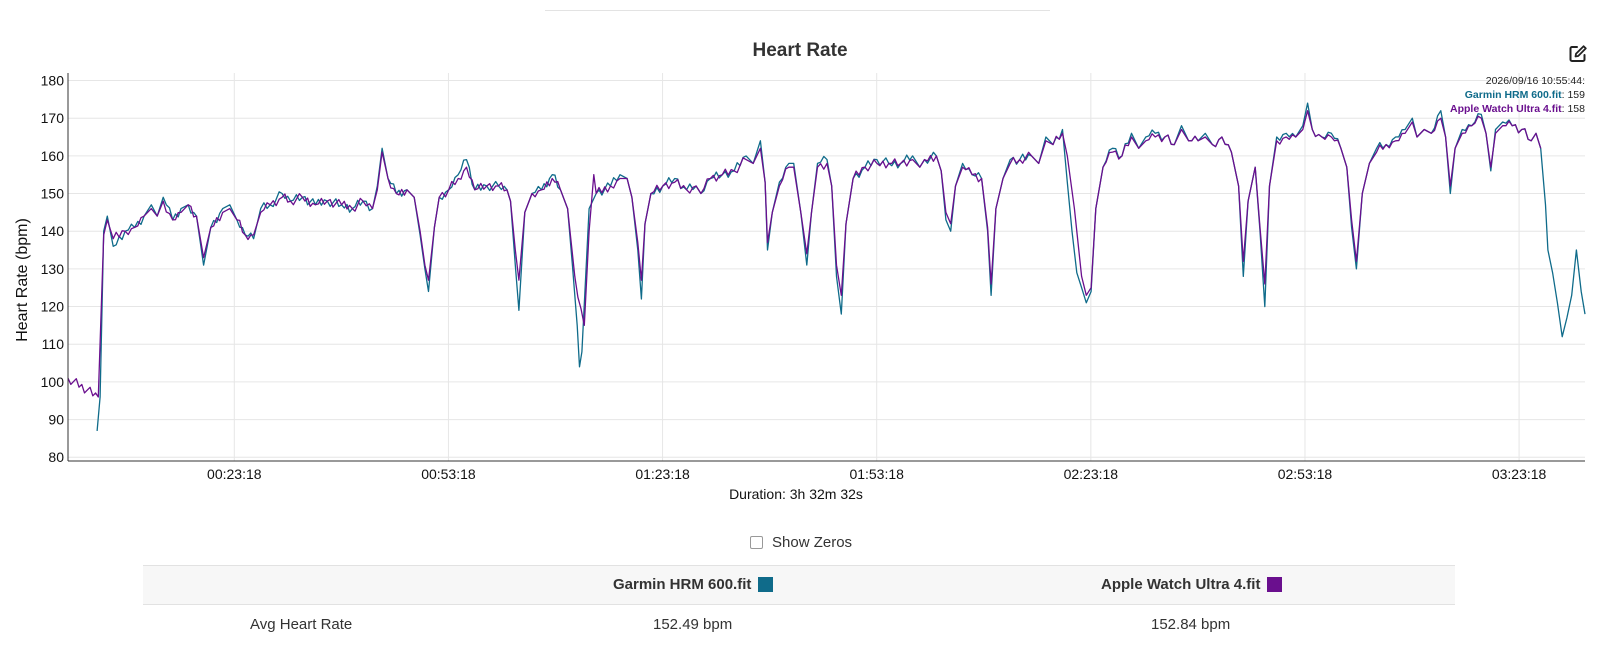 Image resolution: width=1600 pixels, height=666 pixels. Describe the element at coordinates (53, 118) in the screenshot. I see `y-tick-label: 170` at that location.